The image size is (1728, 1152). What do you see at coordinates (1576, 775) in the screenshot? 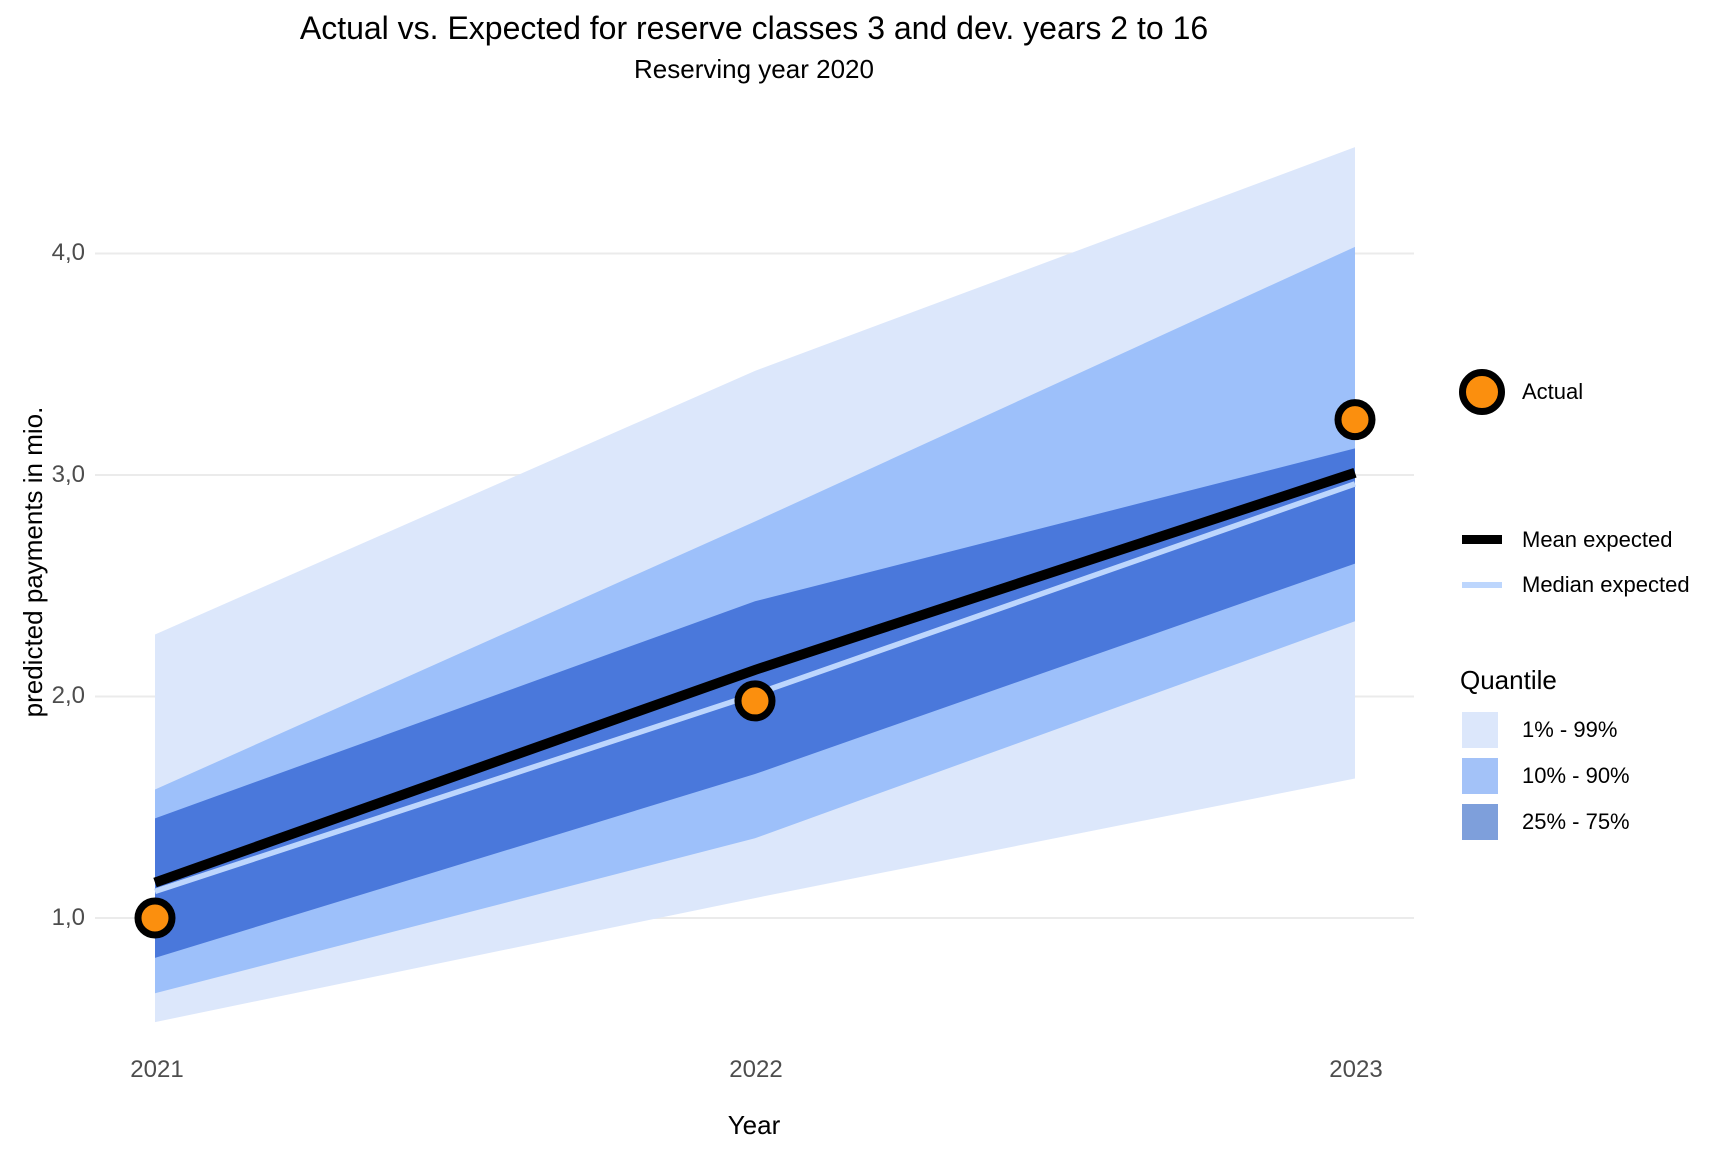
I see `legend-label-quantile-10-90: 10% - 90%` at bounding box center [1576, 775].